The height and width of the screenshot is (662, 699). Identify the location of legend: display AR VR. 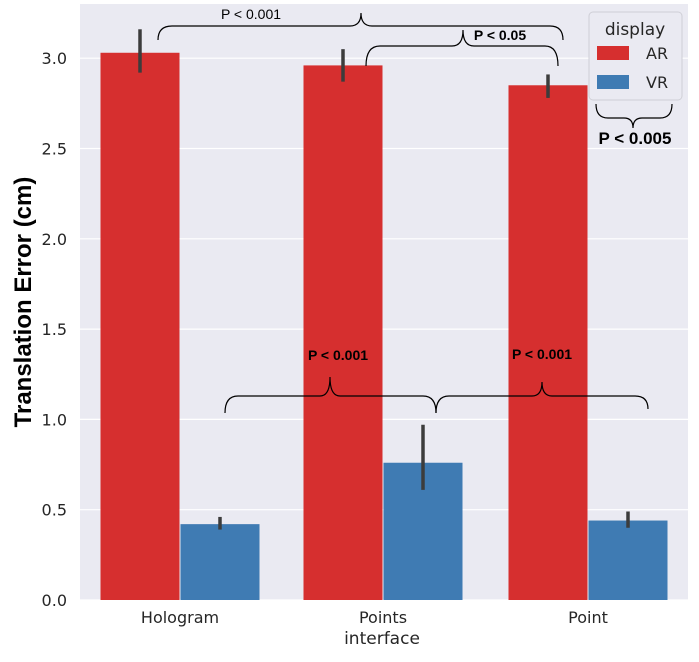
(635, 56).